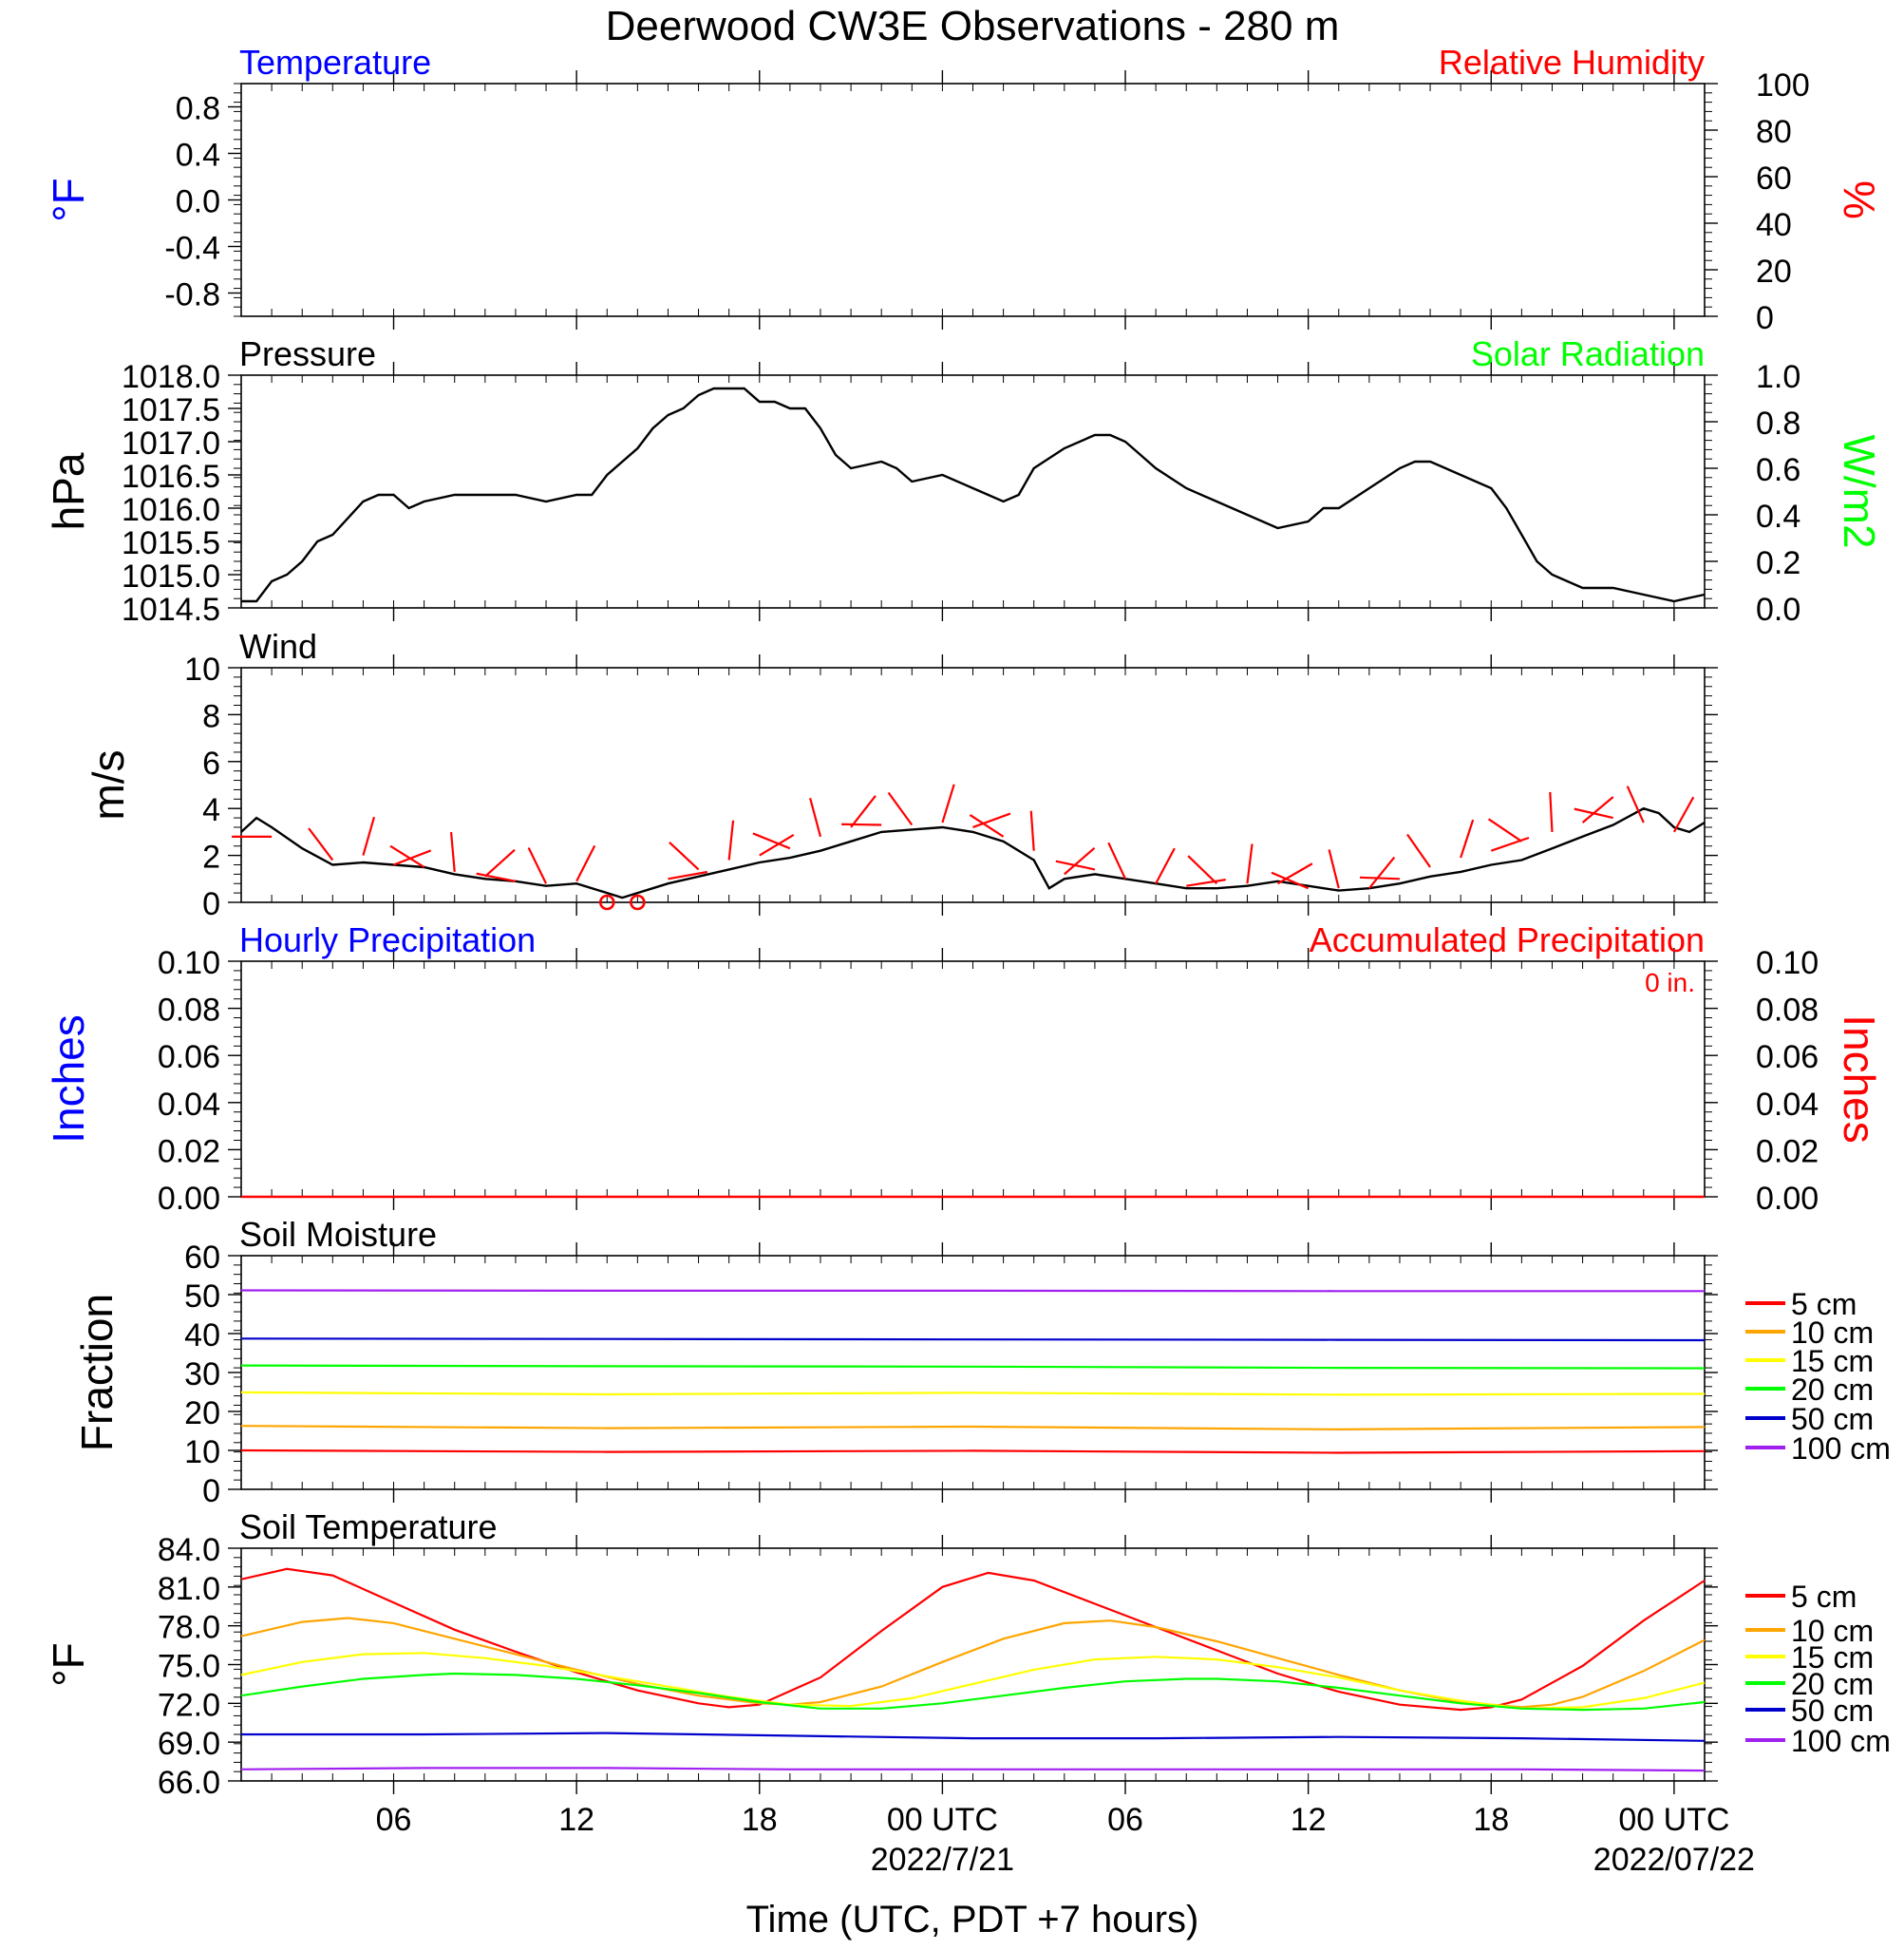 The height and width of the screenshot is (1950, 1904). Describe the element at coordinates (202, 1374) in the screenshot. I see `y-left-tick-label: 30` at that location.